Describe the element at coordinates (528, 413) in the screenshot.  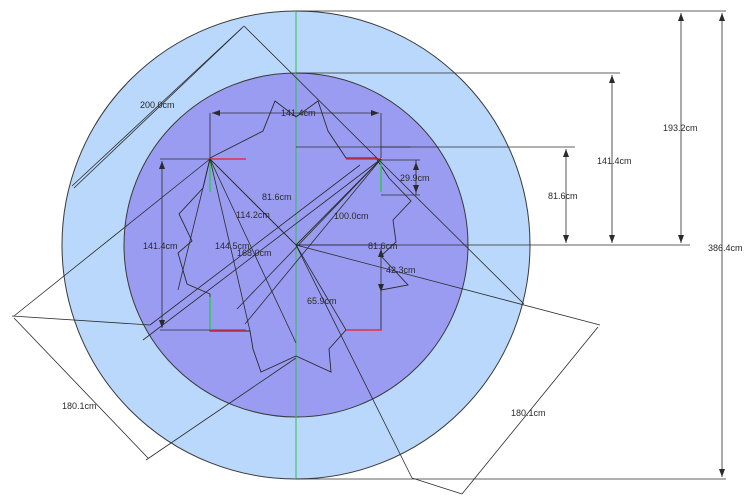
I see `label-bottom-right-180: 180.1cm` at that location.